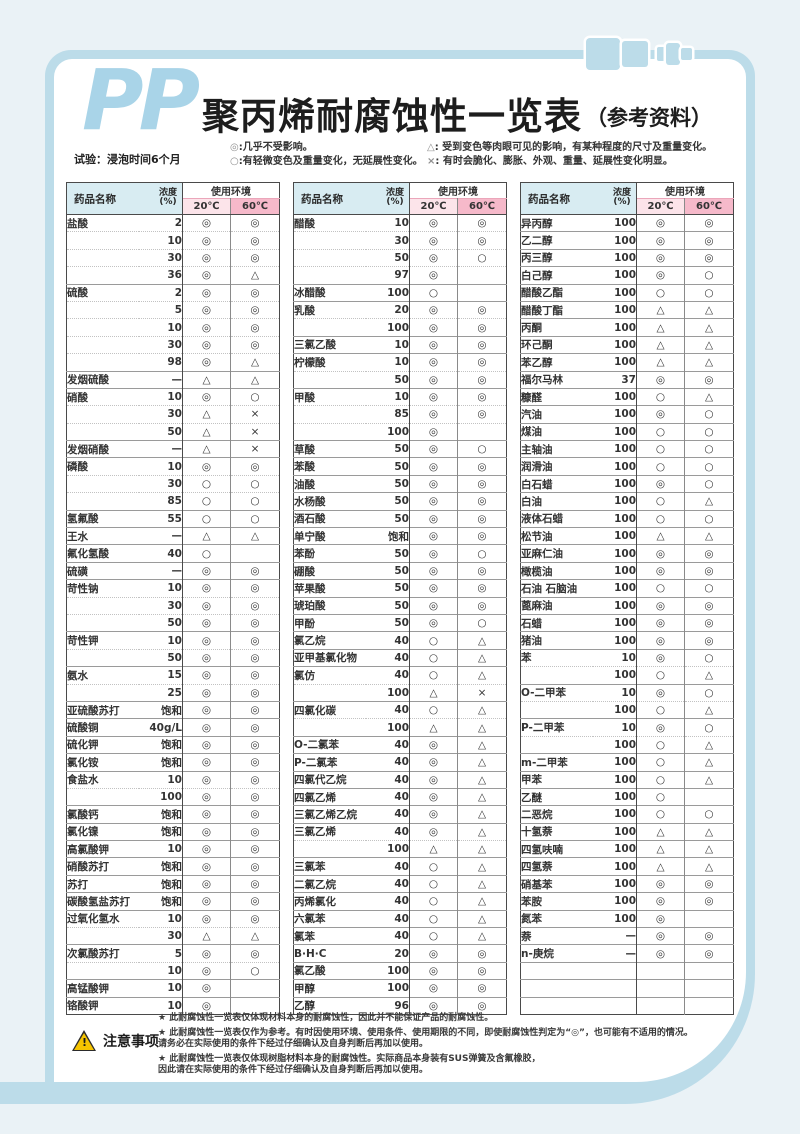  What do you see at coordinates (173, 483) in the screenshot?
I see `table-row: 30 ○ ○` at bounding box center [173, 483].